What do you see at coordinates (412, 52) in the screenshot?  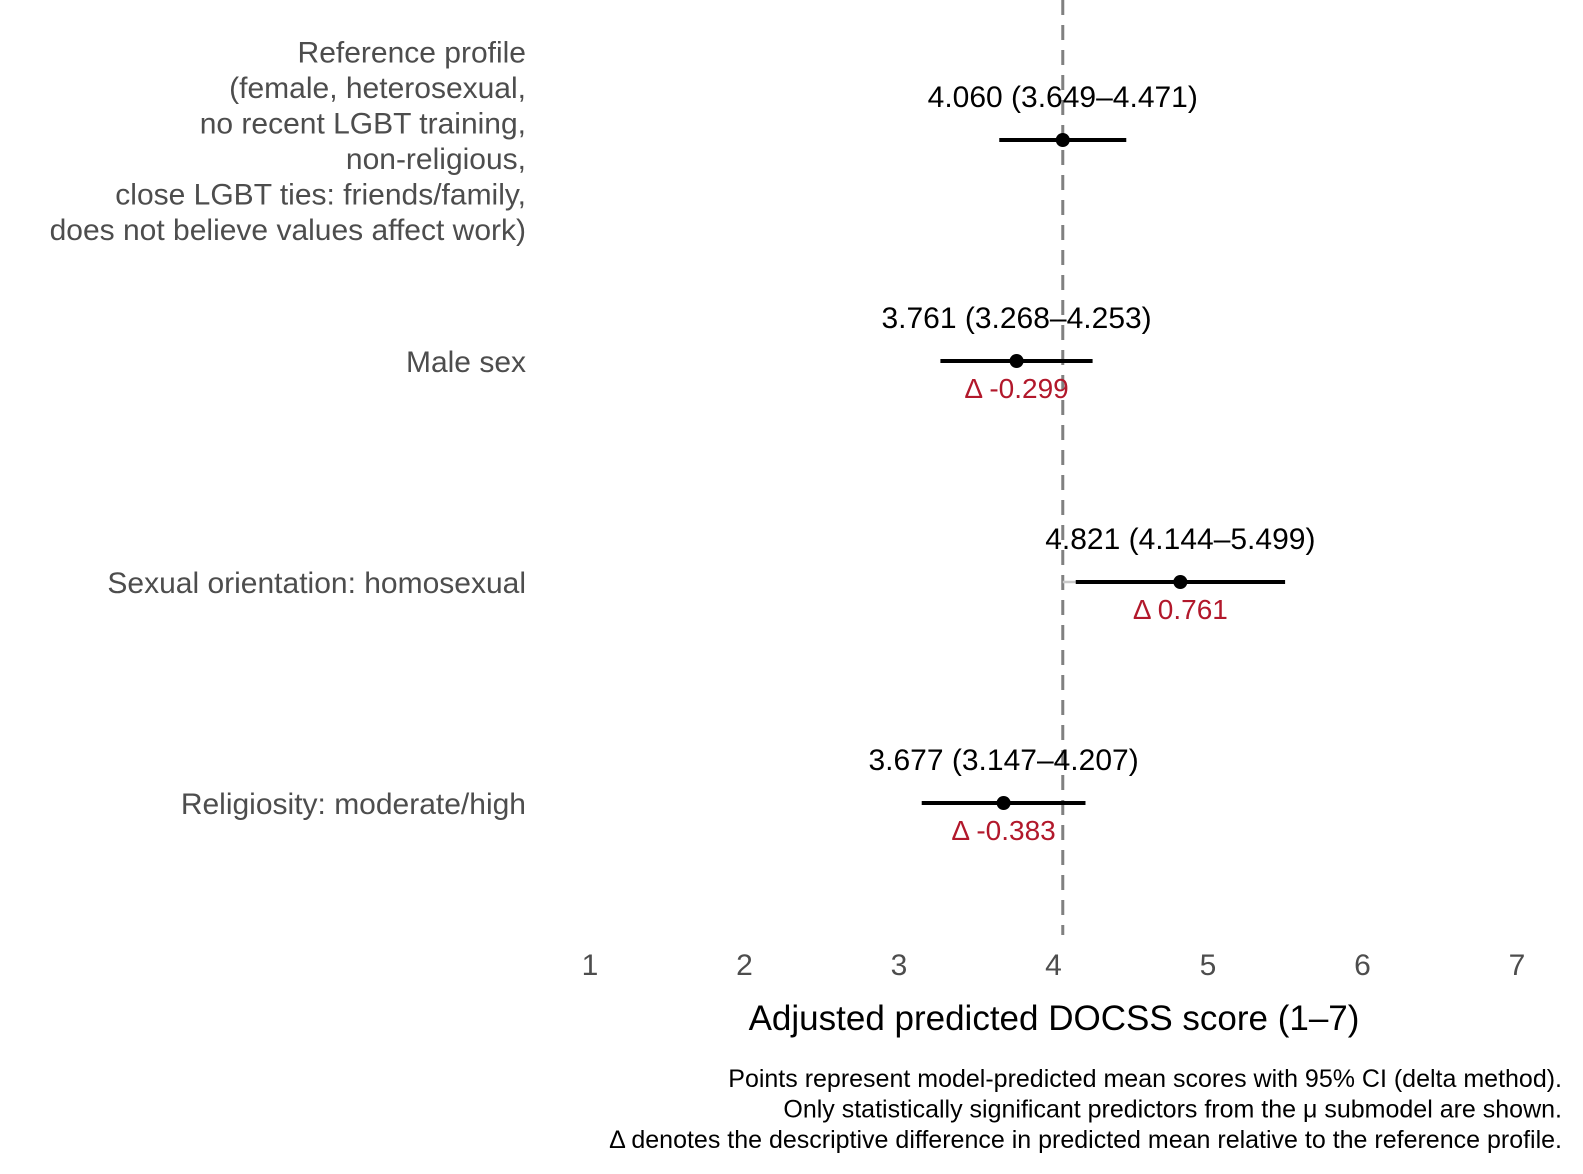 I see `y-axis-label-line: Reference profile` at bounding box center [412, 52].